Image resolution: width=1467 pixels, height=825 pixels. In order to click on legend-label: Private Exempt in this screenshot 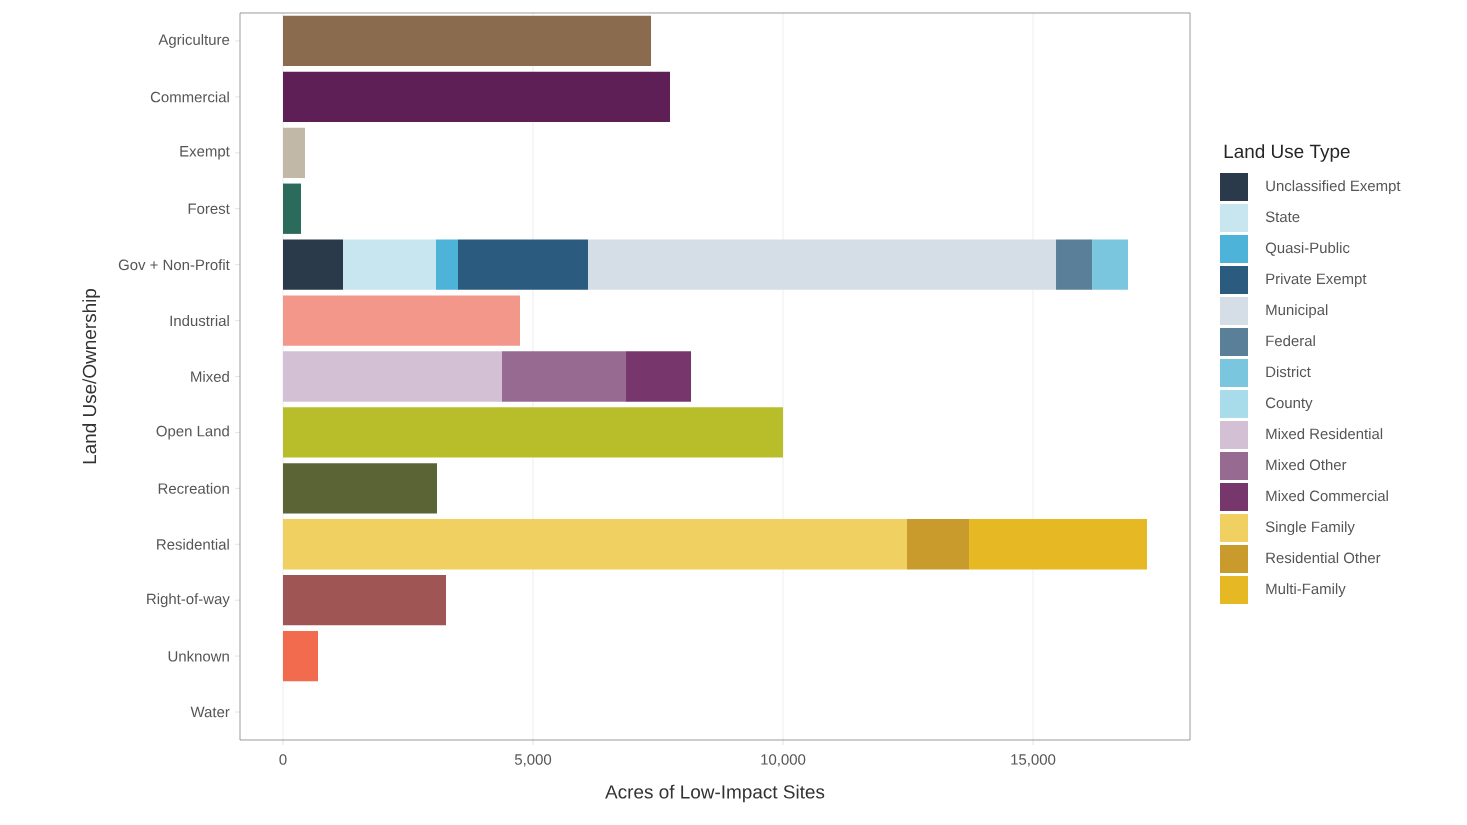, I will do `click(1316, 280)`.